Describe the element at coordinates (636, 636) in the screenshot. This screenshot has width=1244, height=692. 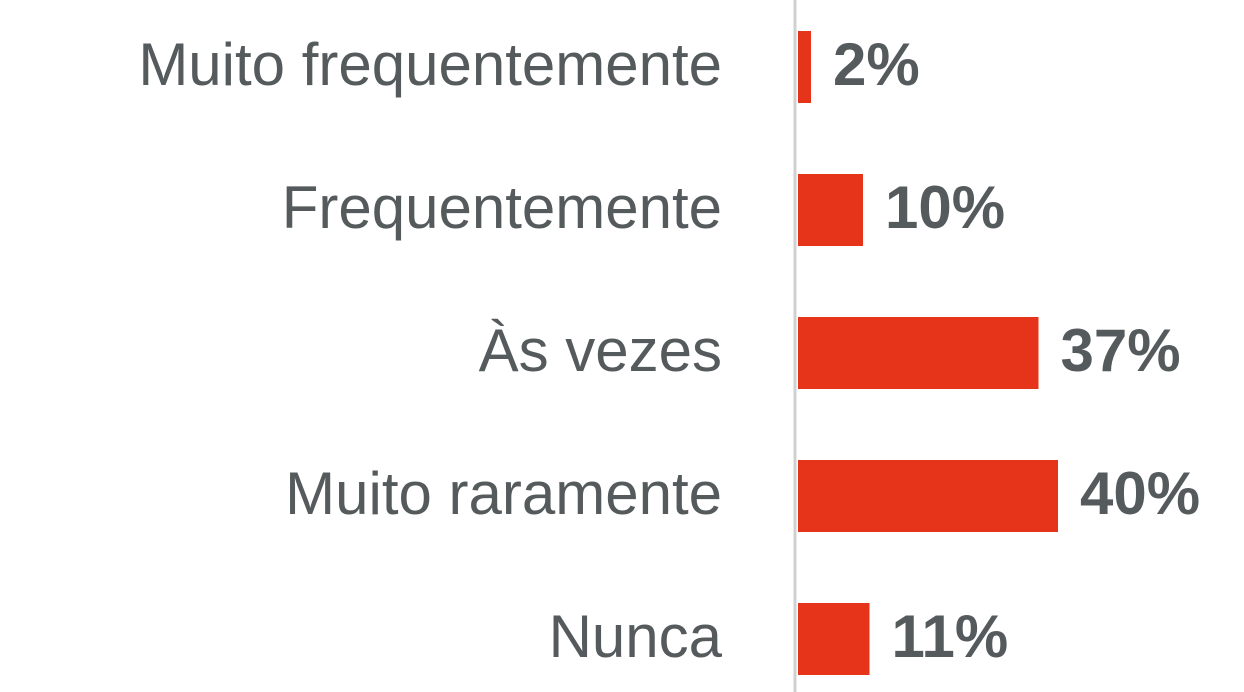
I see `category-label: Nunca` at that location.